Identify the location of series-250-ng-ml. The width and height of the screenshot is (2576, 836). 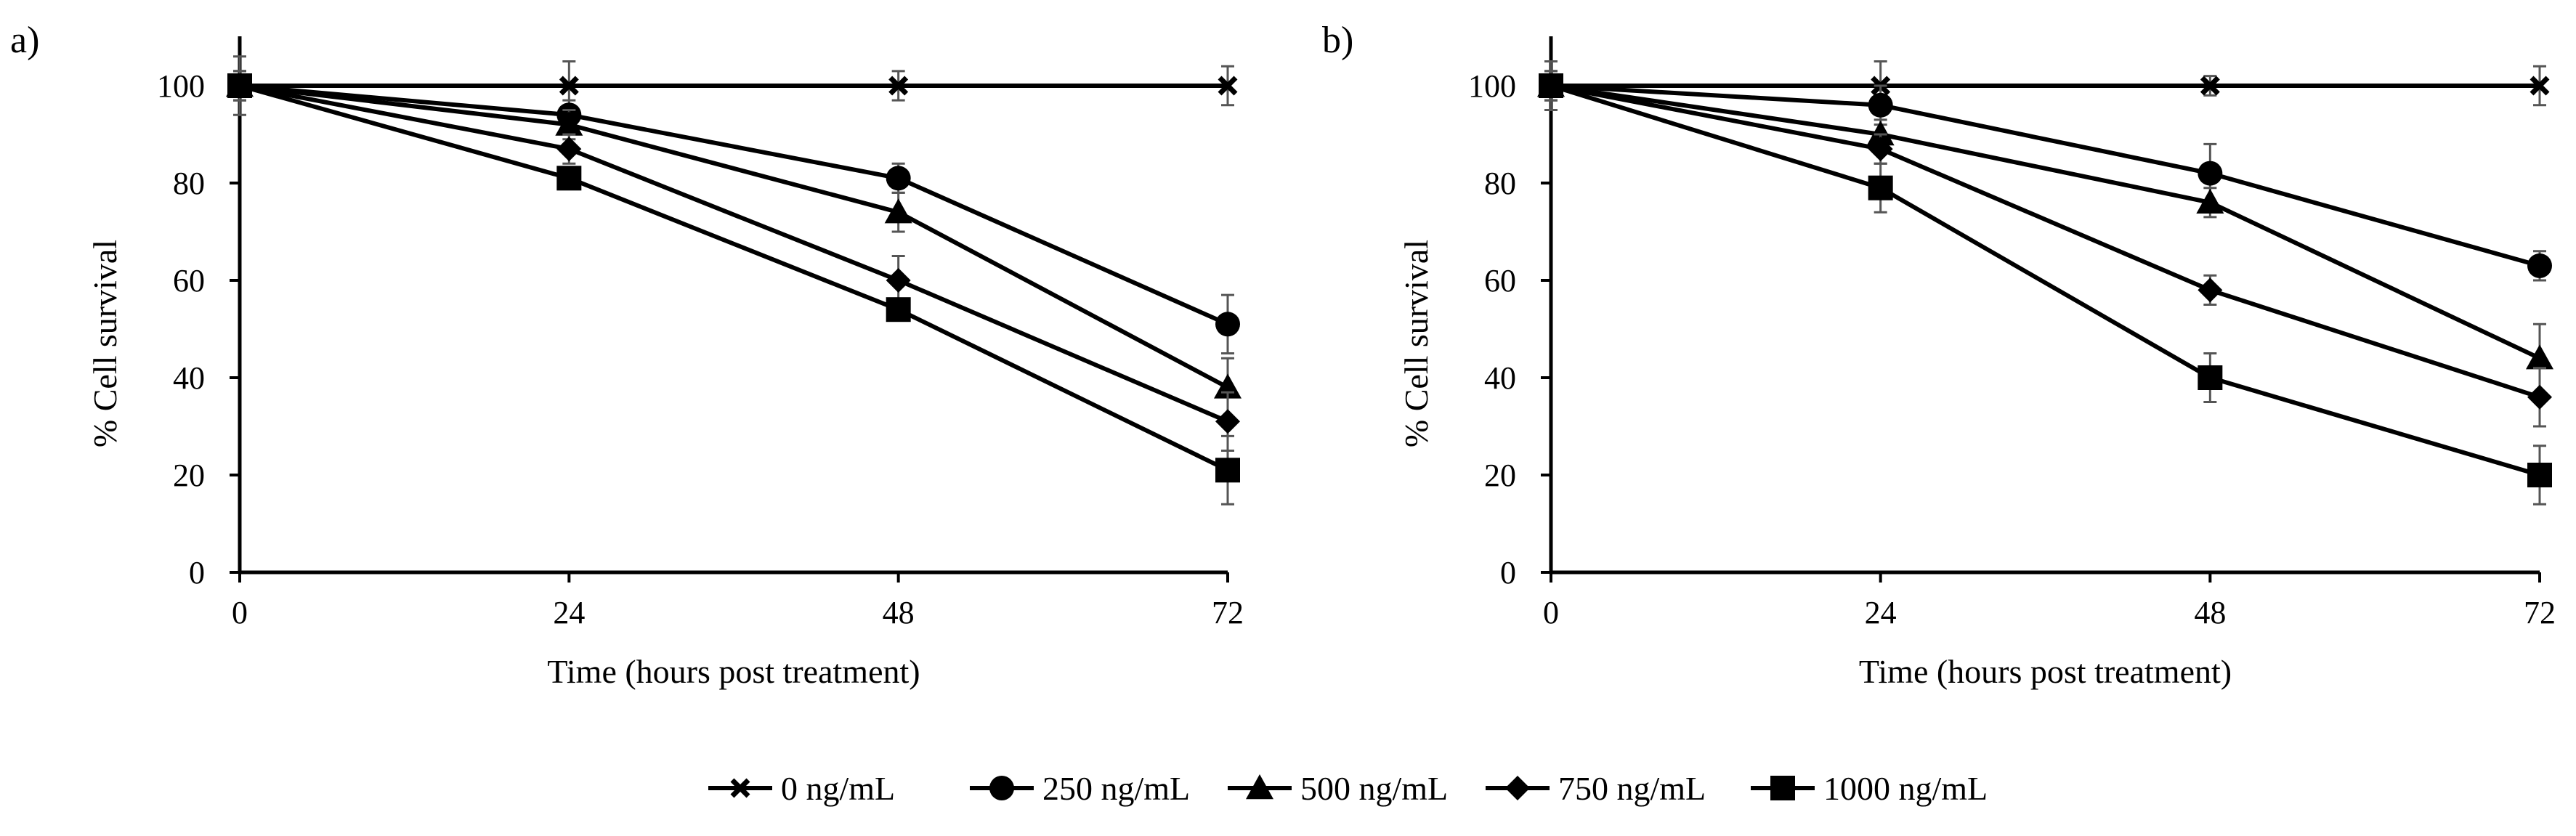
(2045, 176).